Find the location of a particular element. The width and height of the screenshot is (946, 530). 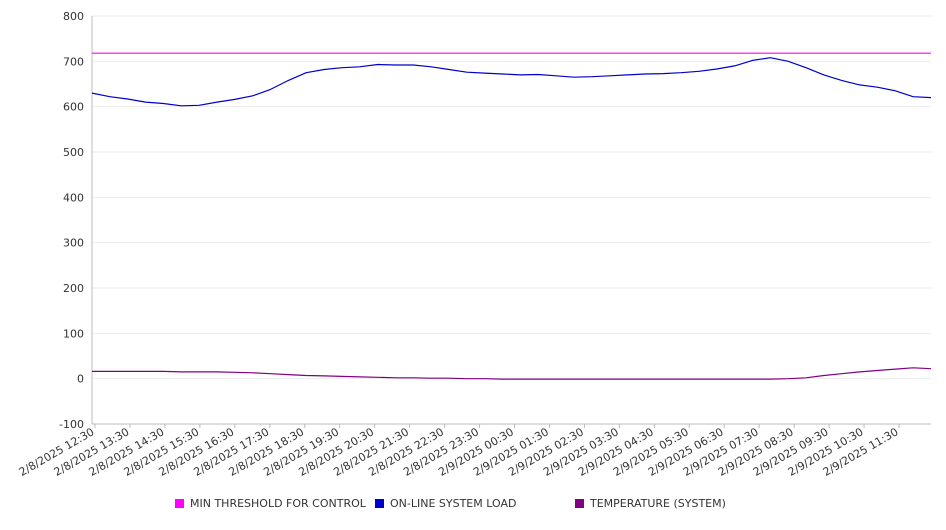

y-tick-label: 600 is located at coordinates (73, 107).